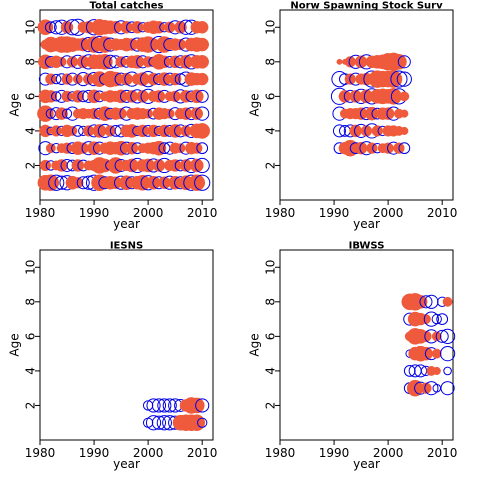 The height and width of the screenshot is (480, 480). I want to click on panel-title: Total catches, so click(126, 6).